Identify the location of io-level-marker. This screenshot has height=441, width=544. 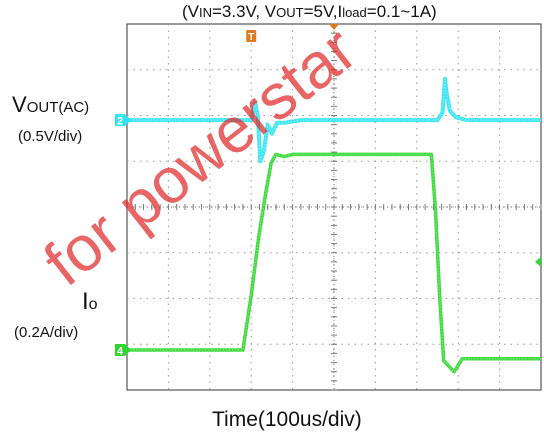
(538, 261).